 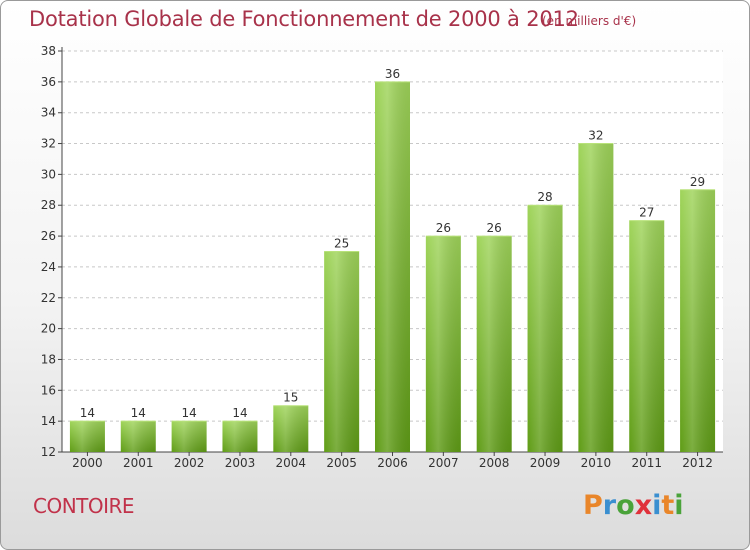 I want to click on commune-name: CONTOIRE, so click(x=84, y=506).